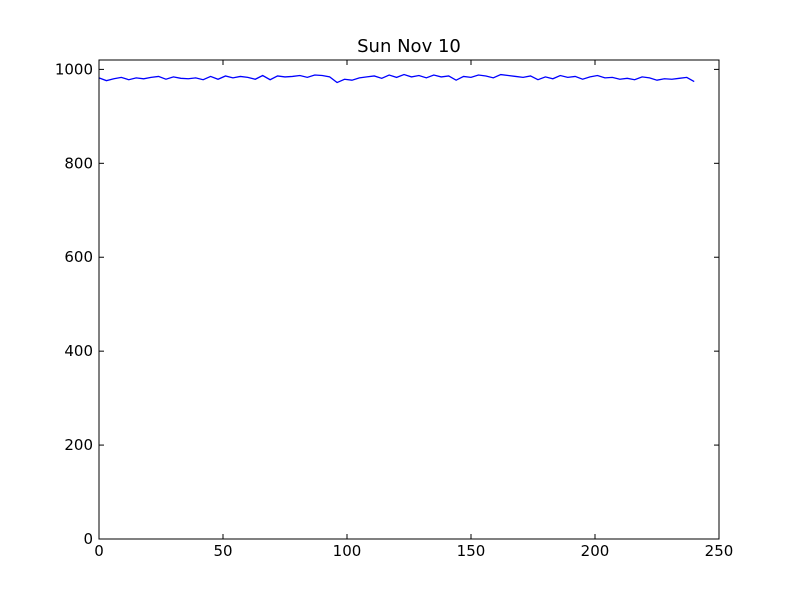  Describe the element at coordinates (409, 46) in the screenshot. I see `chart-title: Sun Nov 10` at that location.